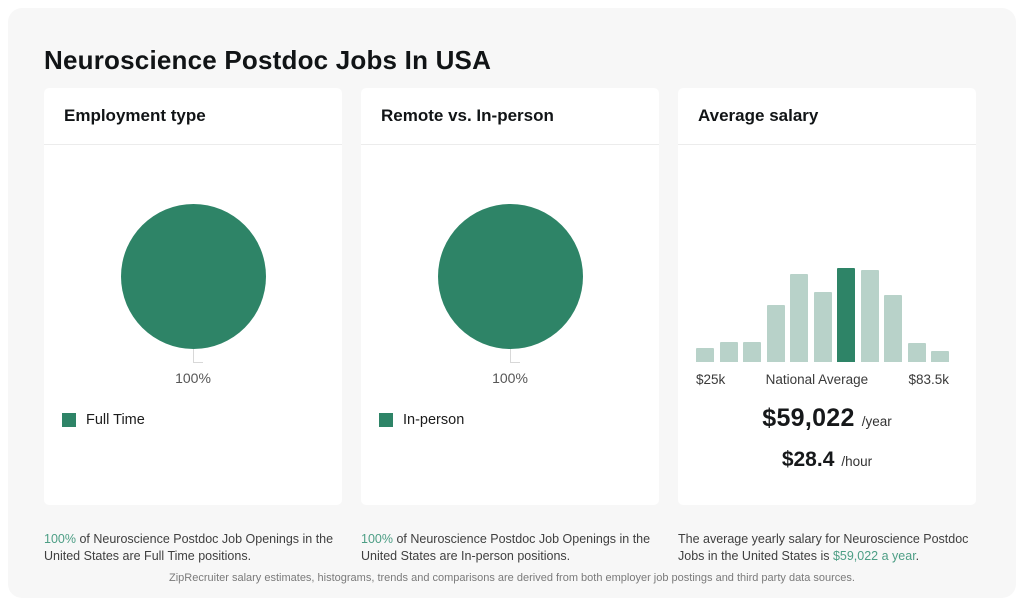  I want to click on salary-yearly-row: $59,022/year, so click(827, 418).